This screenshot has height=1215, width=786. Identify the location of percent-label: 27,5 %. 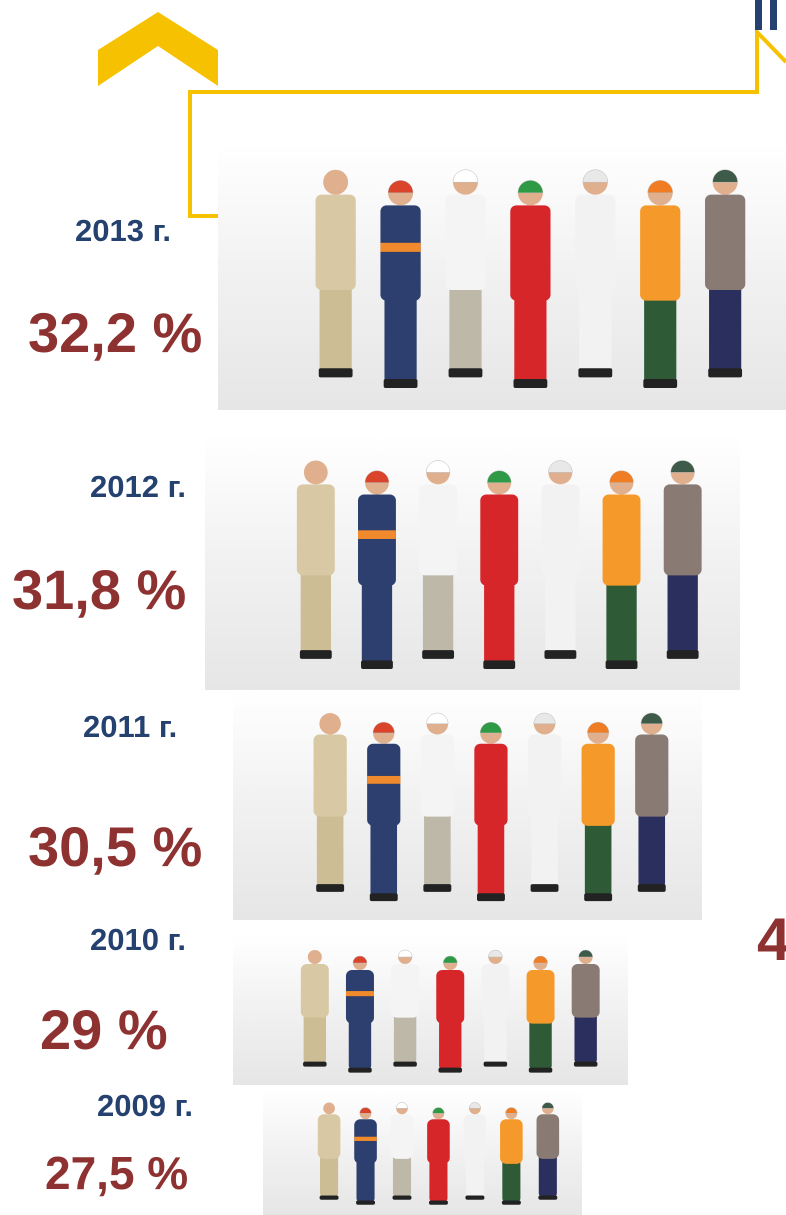
(116, 1173).